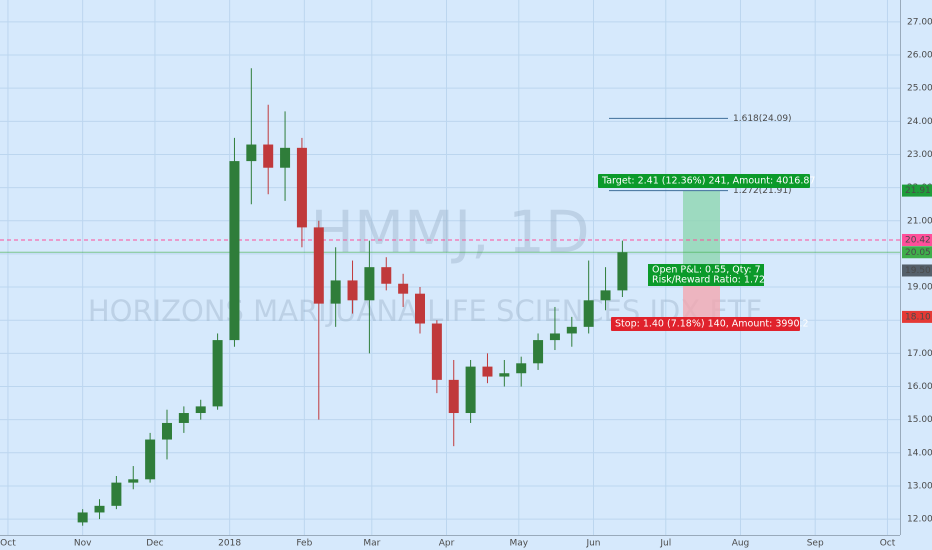 This screenshot has height=550, width=932. Describe the element at coordinates (919, 486) in the screenshot. I see `y-tick-label: 13.00` at that location.